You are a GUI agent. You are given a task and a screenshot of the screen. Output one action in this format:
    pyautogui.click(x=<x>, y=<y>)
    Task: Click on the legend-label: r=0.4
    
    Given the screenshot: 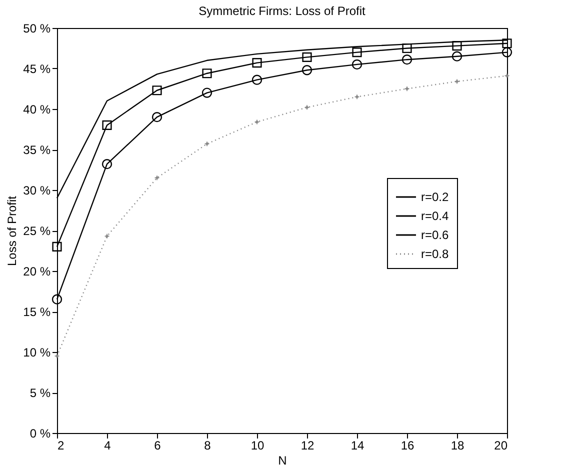 What is the action you would take?
    pyautogui.click(x=435, y=216)
    